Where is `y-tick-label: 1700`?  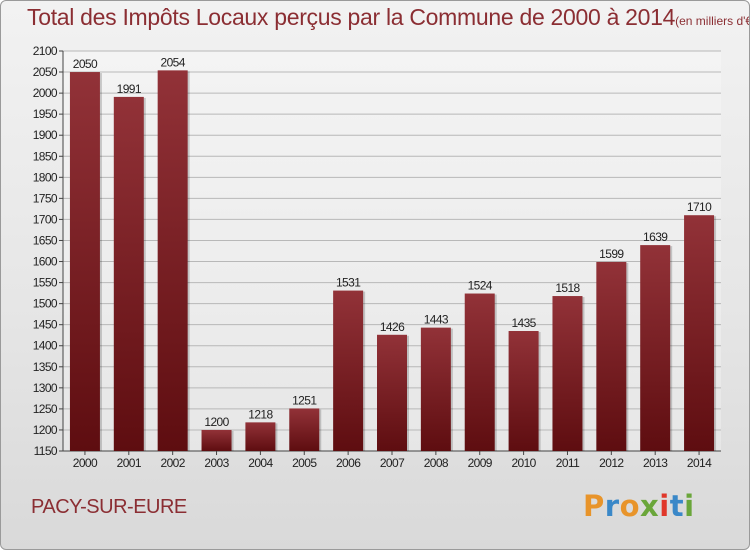 y-tick-label: 1700 is located at coordinates (45, 219).